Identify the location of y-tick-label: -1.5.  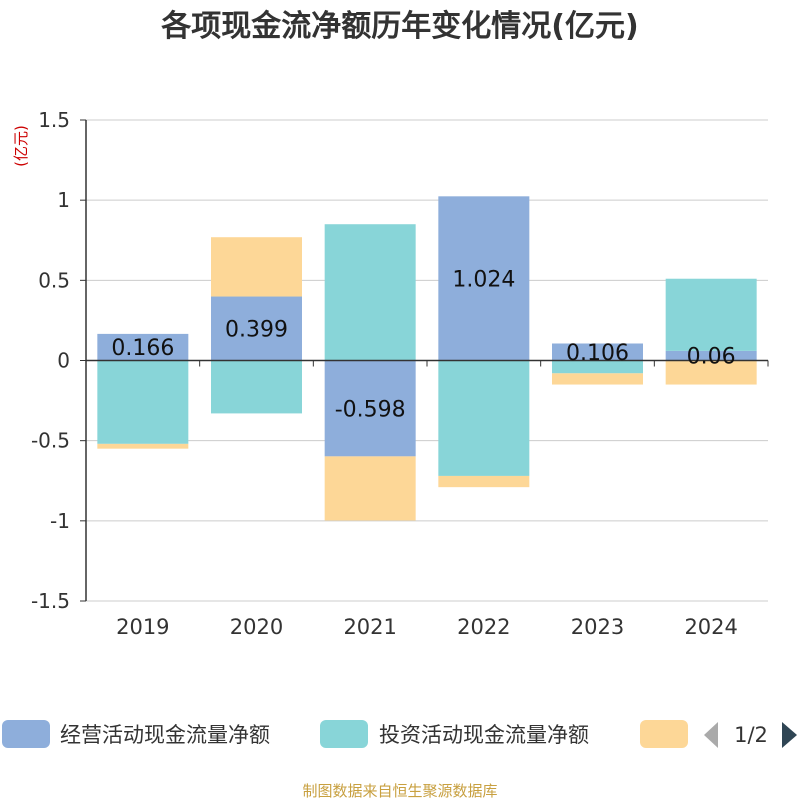
(50, 601).